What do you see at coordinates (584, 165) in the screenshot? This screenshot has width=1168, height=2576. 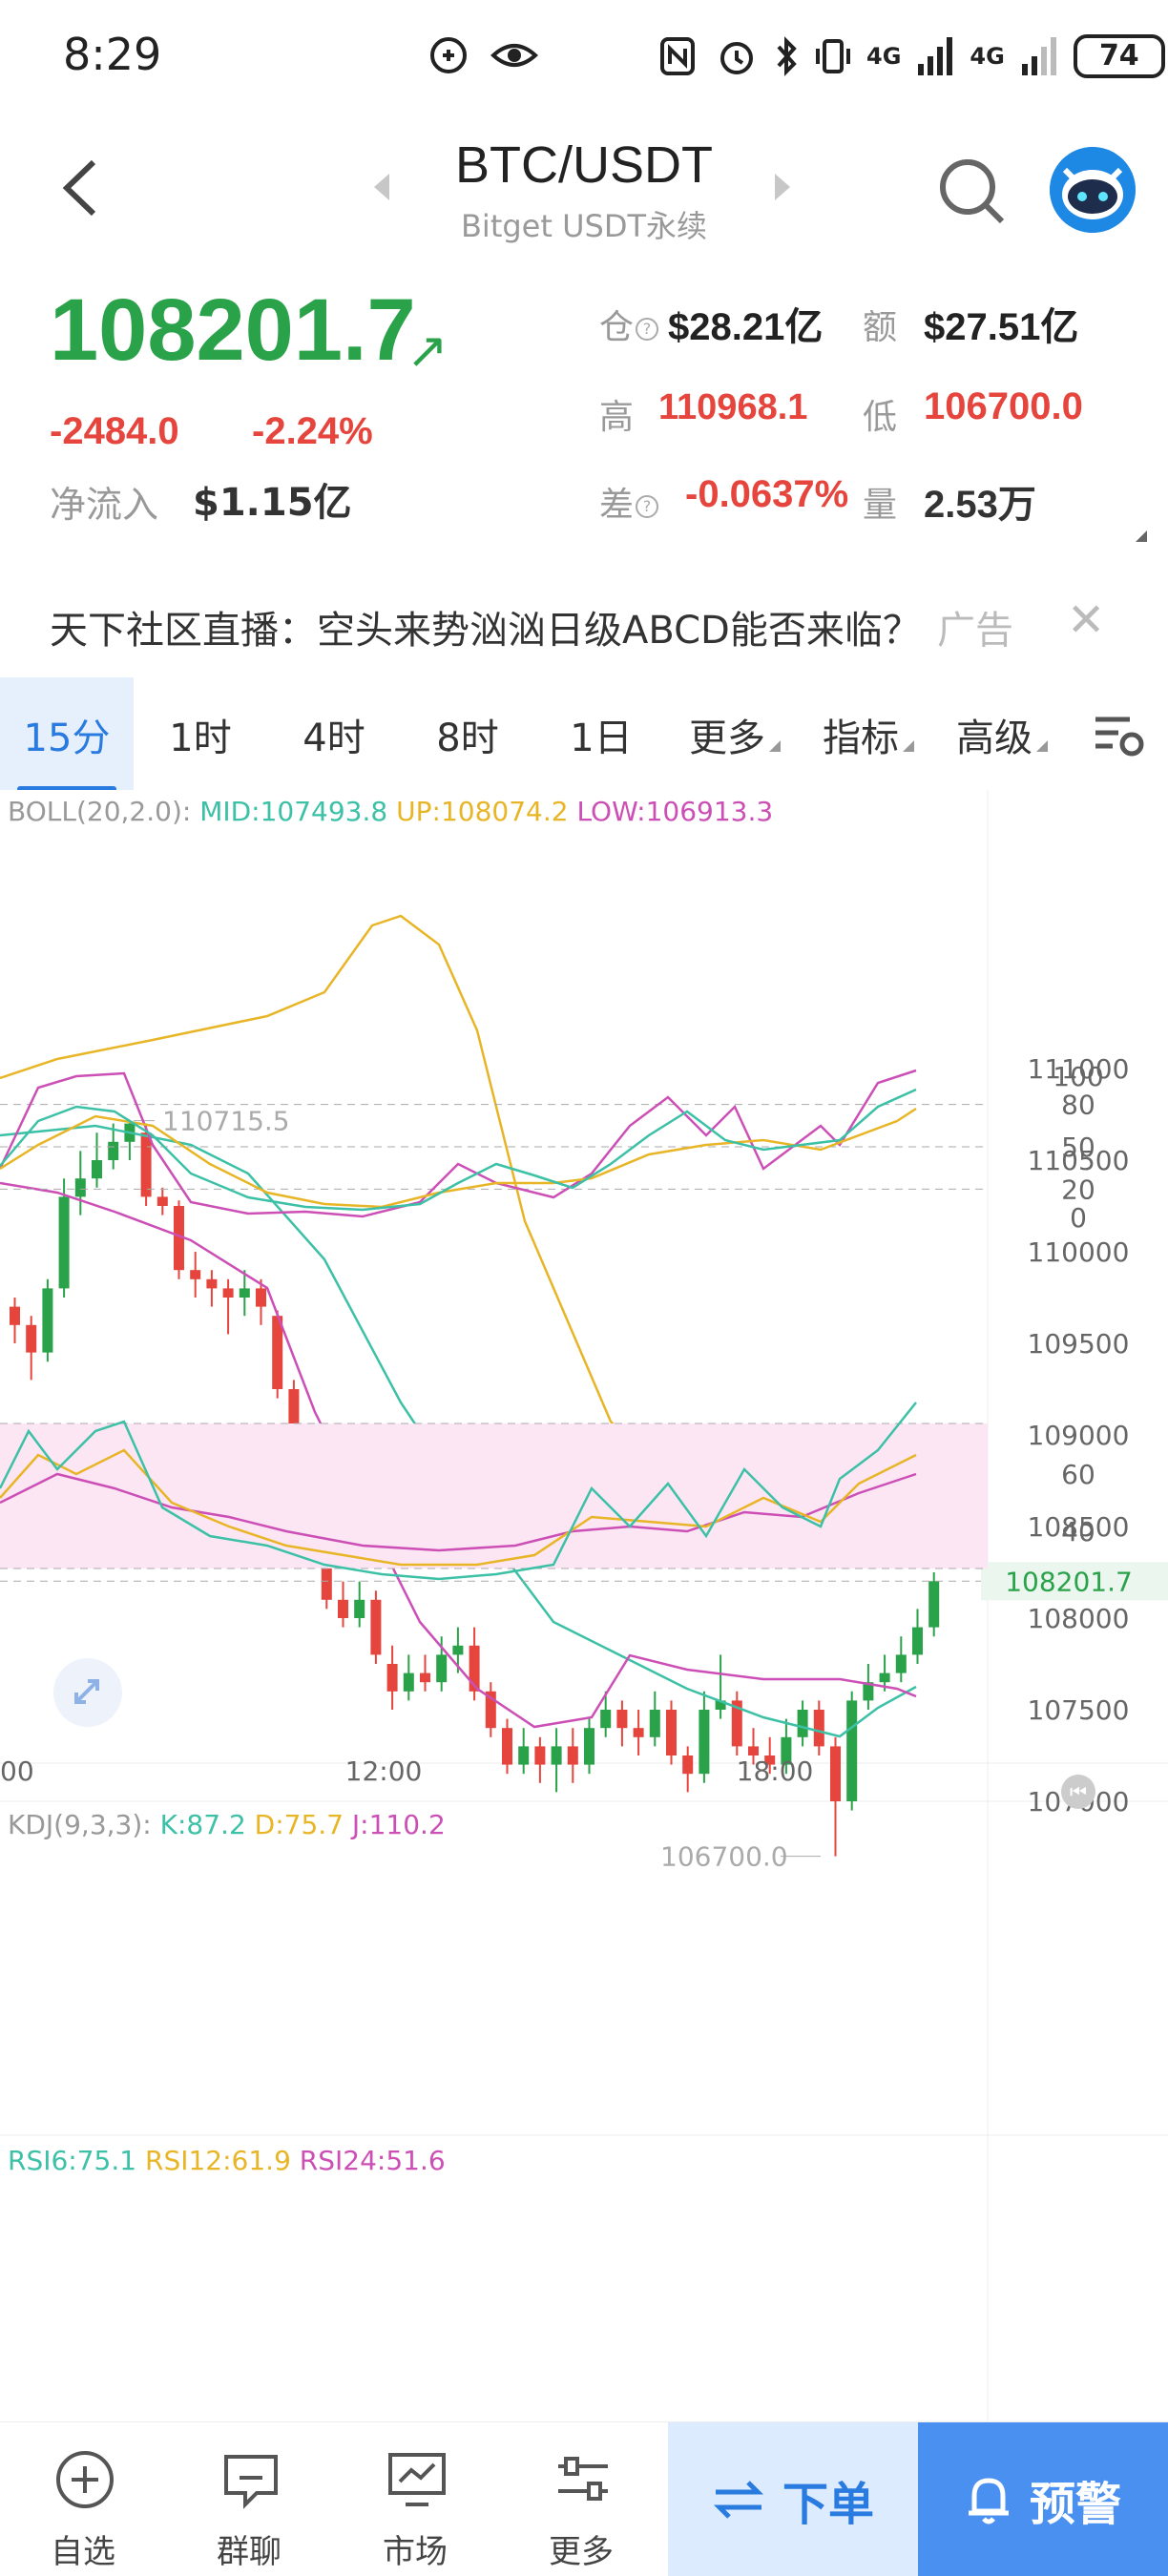 I see `pair-title: BTC/USDT` at bounding box center [584, 165].